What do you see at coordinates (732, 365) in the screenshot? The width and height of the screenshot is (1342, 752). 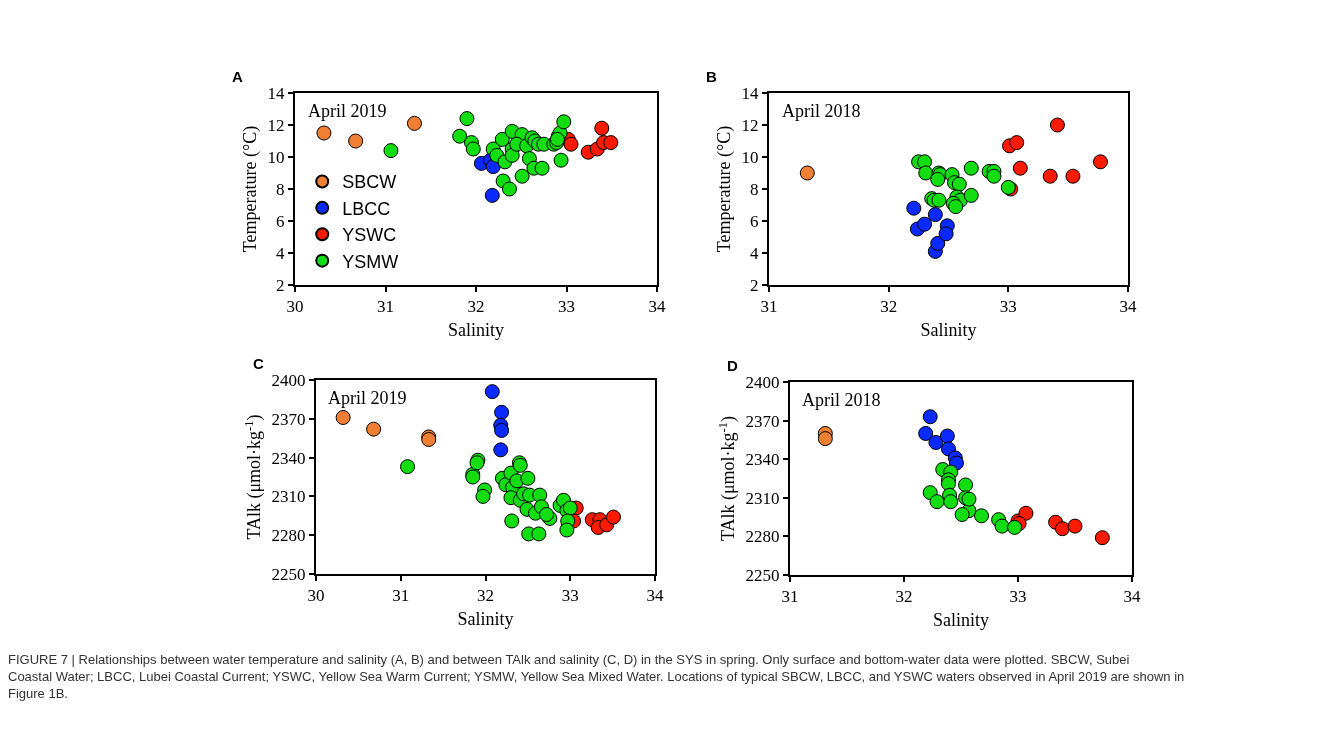 I see `chart-title: D` at bounding box center [732, 365].